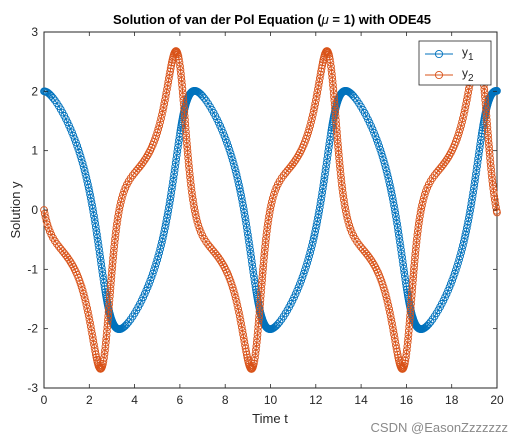 The height and width of the screenshot is (441, 515). I want to click on legend-entry-2: y2, so click(449, 75).